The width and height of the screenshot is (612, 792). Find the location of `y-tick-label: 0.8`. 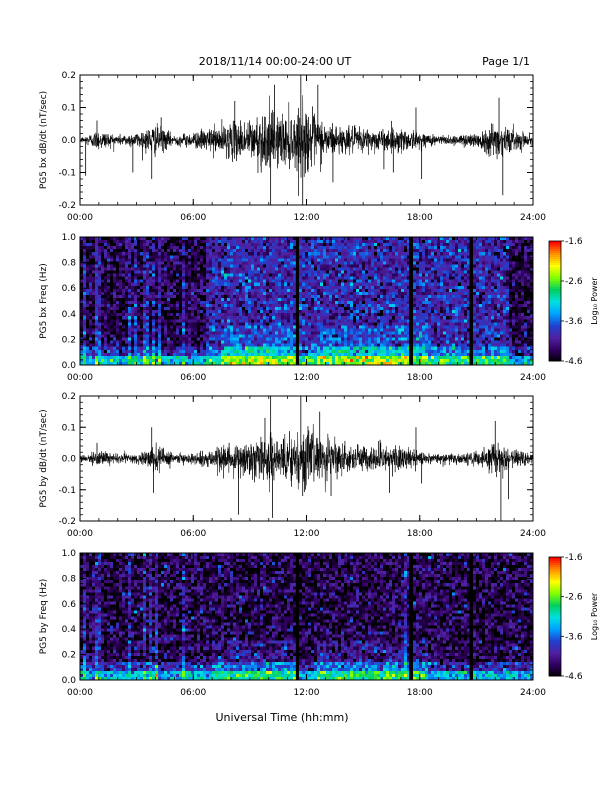

y-tick-label: 0.8 is located at coordinates (69, 579).